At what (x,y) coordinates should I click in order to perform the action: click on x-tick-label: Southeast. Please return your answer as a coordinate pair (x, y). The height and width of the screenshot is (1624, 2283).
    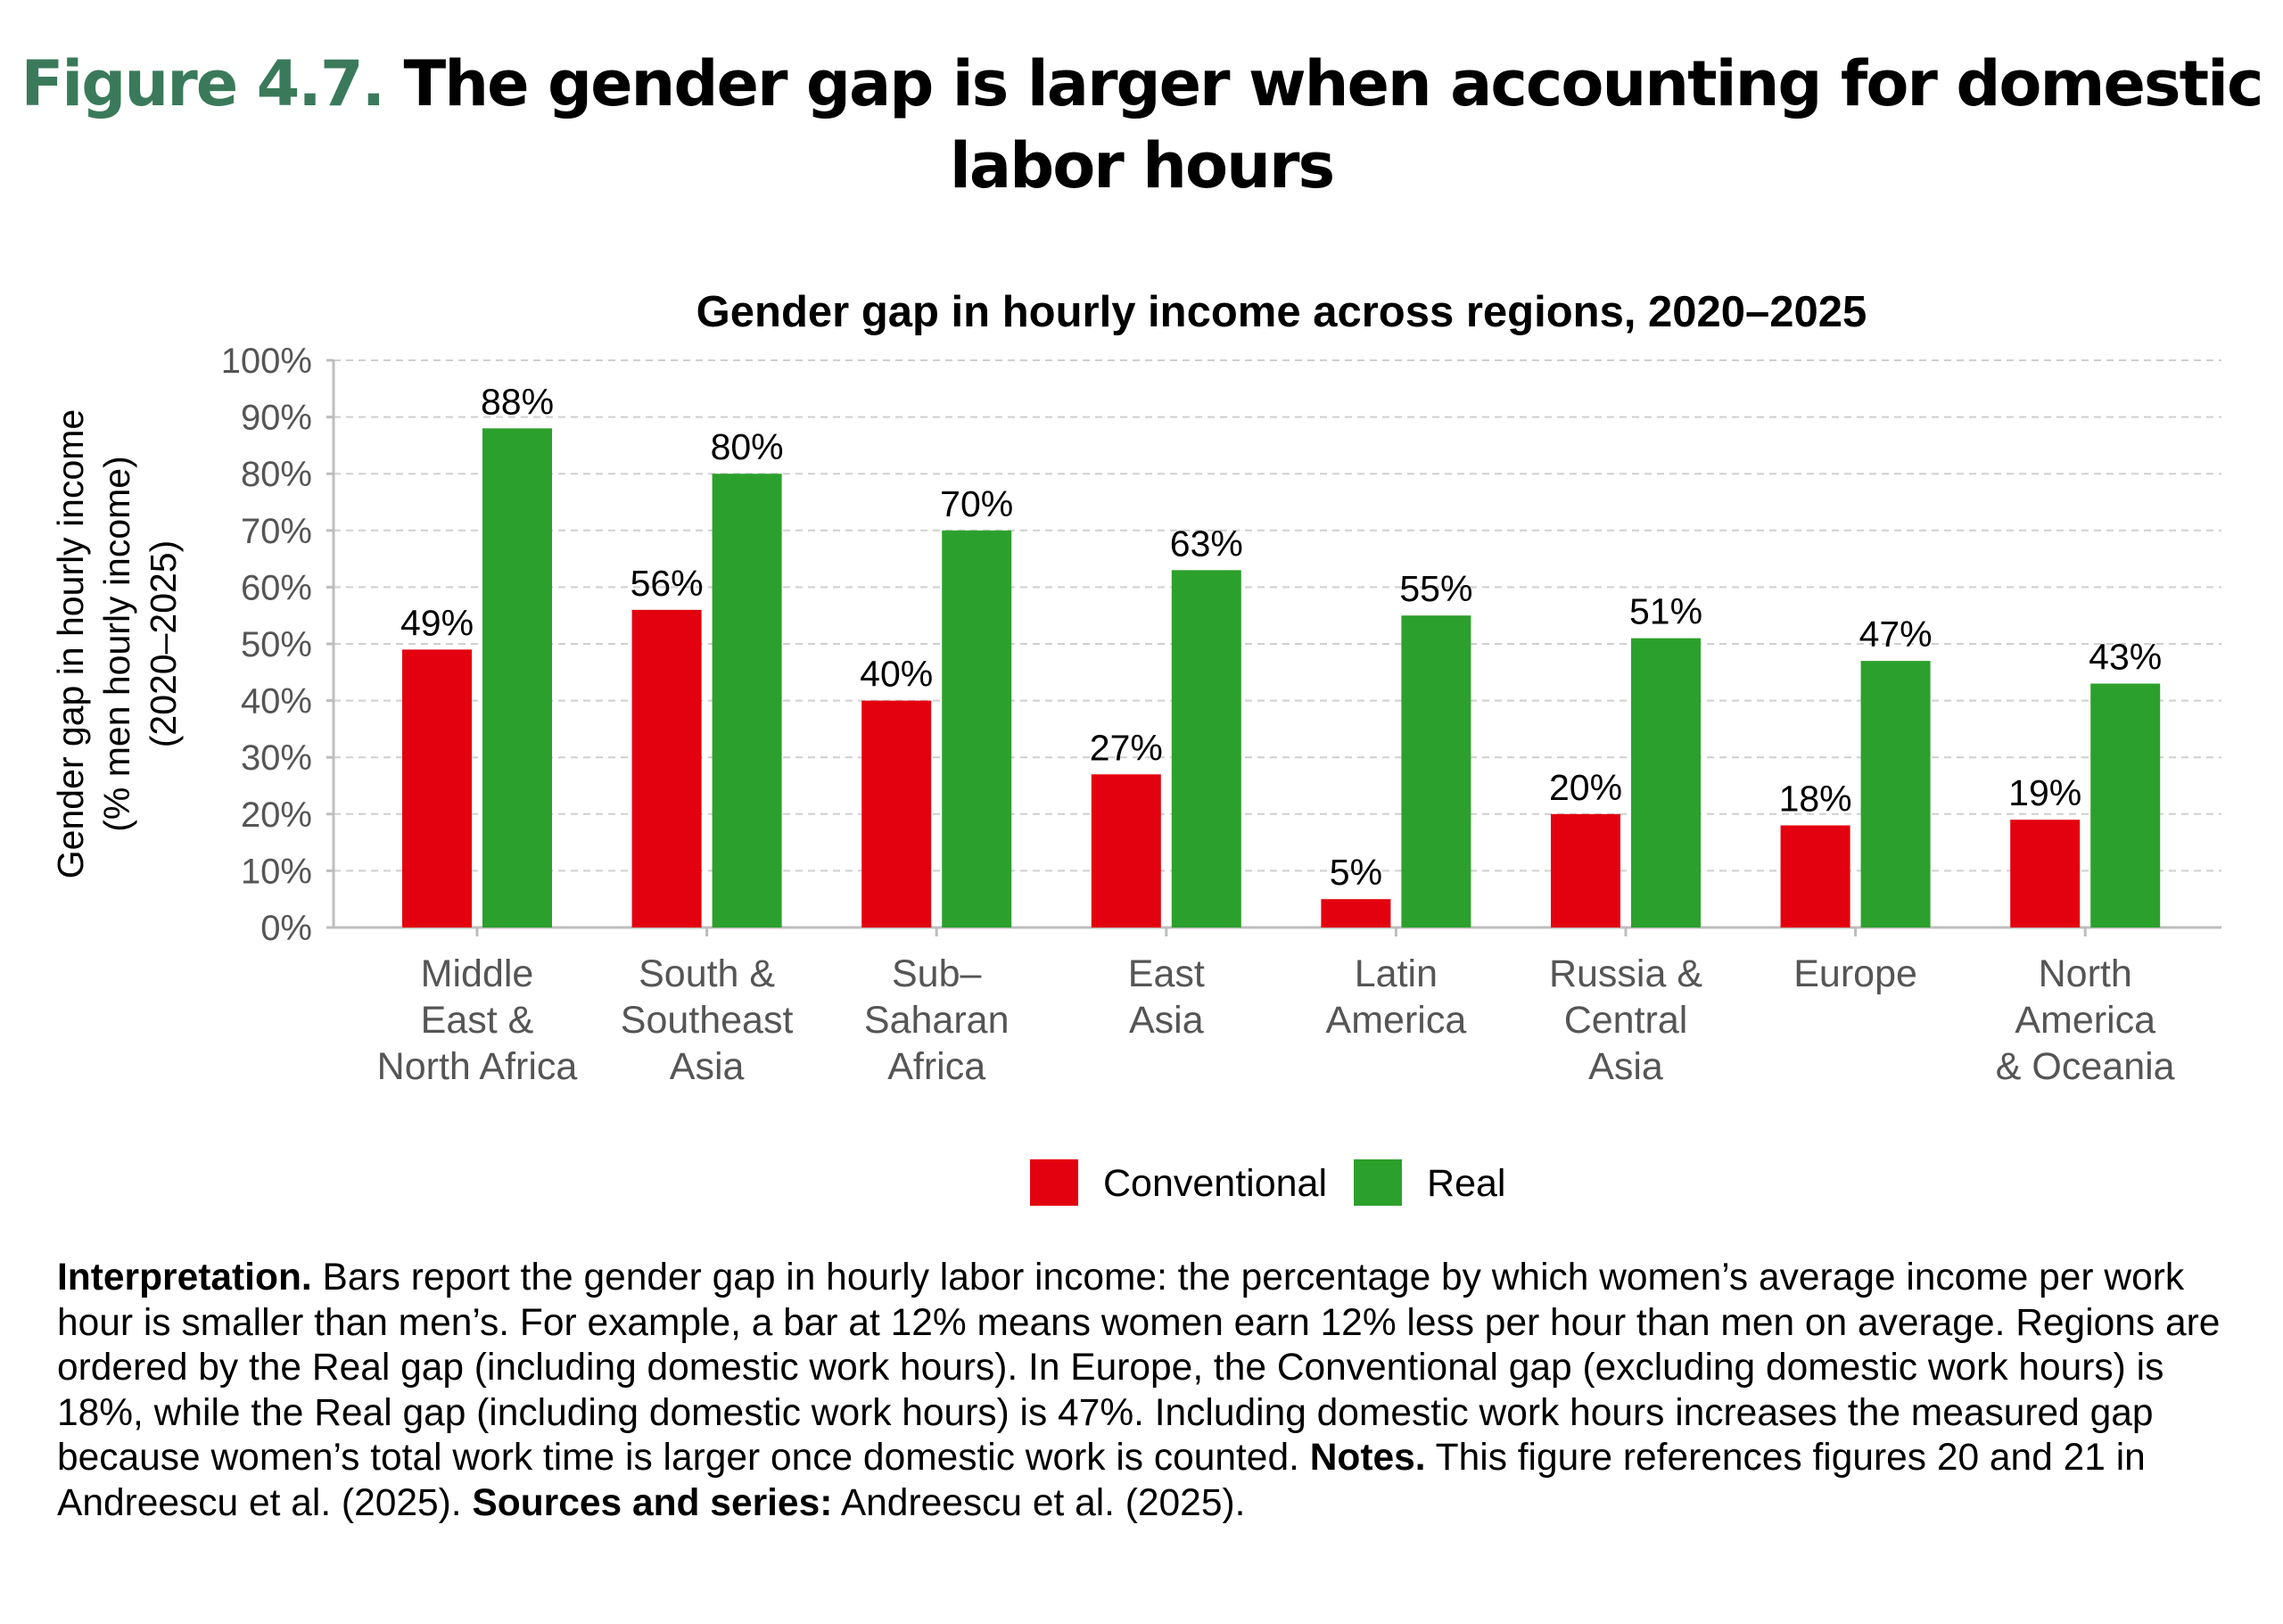
    Looking at the image, I should click on (707, 1020).